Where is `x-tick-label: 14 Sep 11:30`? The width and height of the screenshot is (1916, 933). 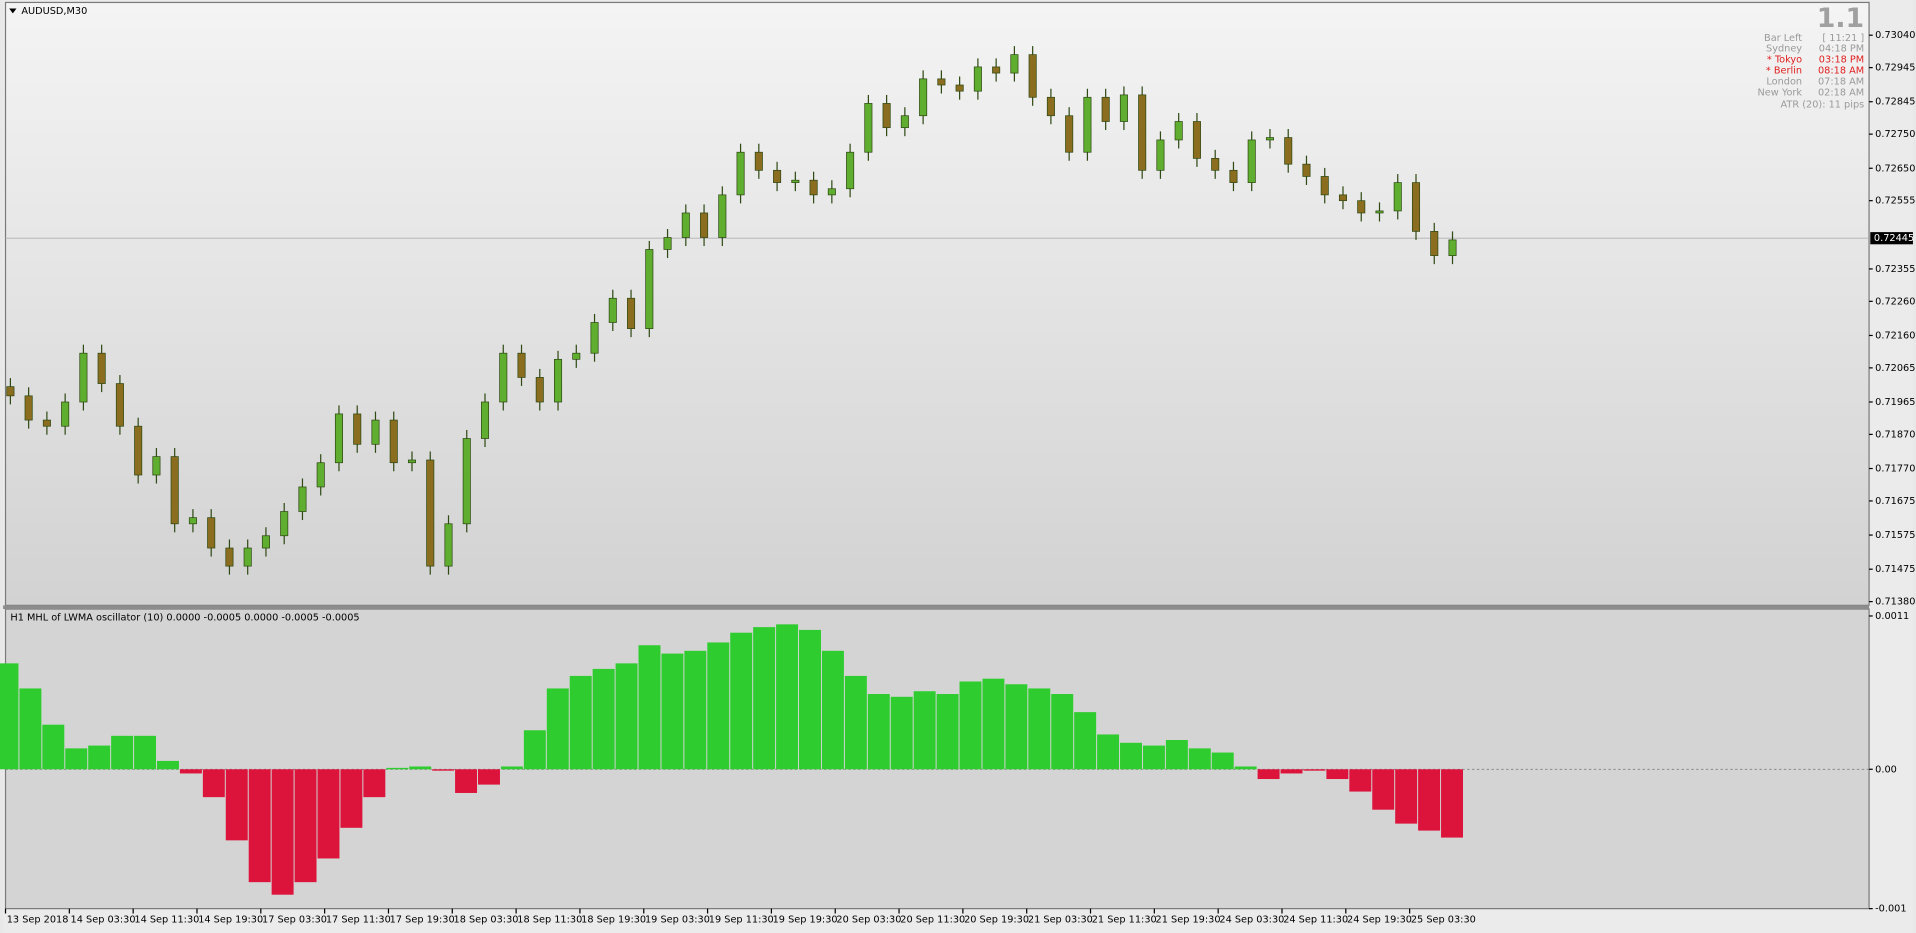
x-tick-label: 14 Sep 11:30 is located at coordinates (166, 920).